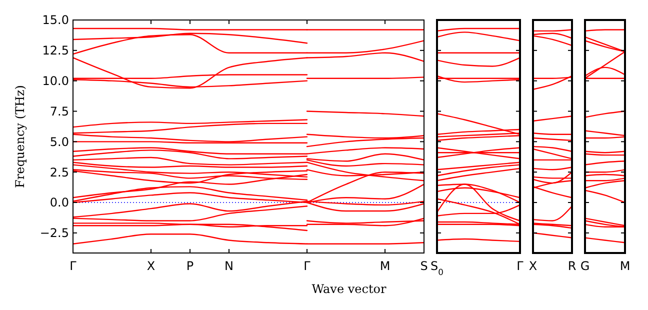 The image size is (648, 310). I want to click on y-tick-label: −2.5, so click(54, 233).